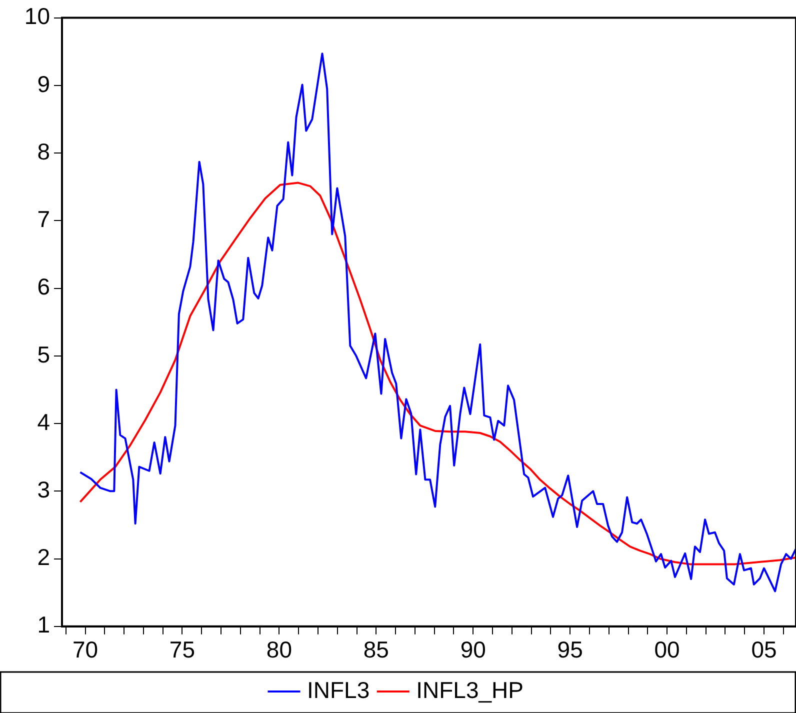 The width and height of the screenshot is (796, 713). I want to click on y-tick-label: 7, so click(43, 219).